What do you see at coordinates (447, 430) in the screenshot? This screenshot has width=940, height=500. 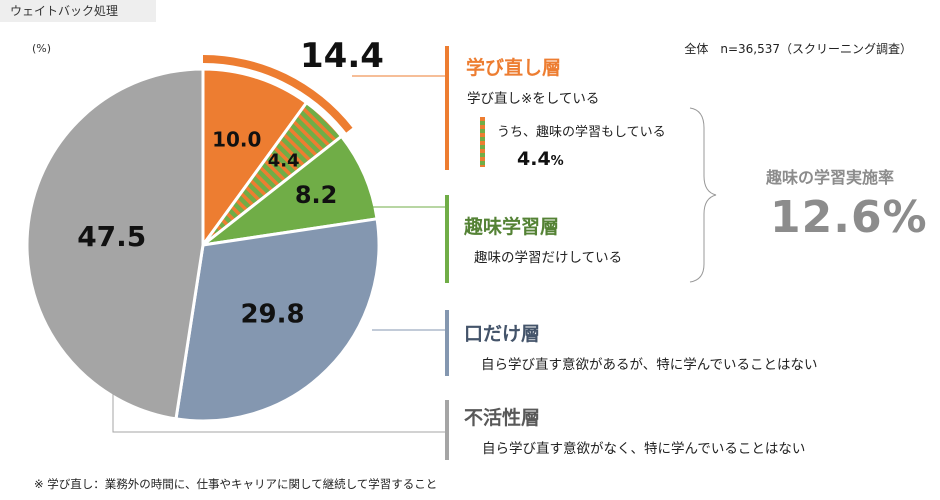 I see `segment-bar-inactive` at bounding box center [447, 430].